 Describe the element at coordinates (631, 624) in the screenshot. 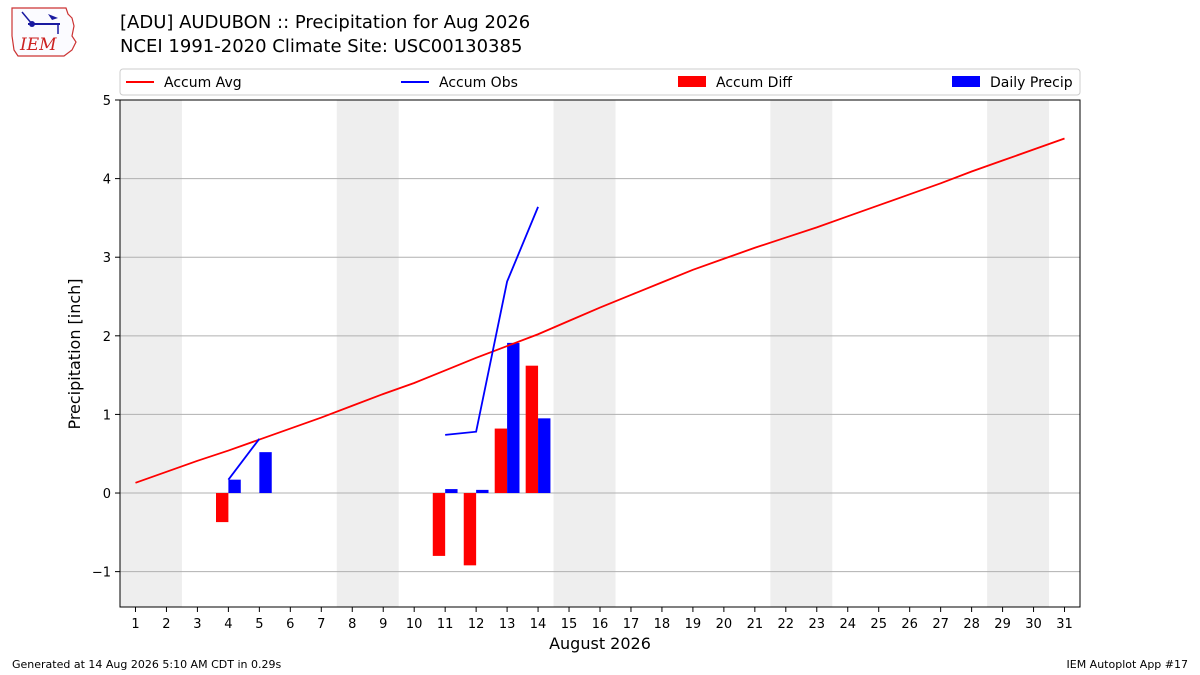

I see `x-tick-label: 17` at that location.